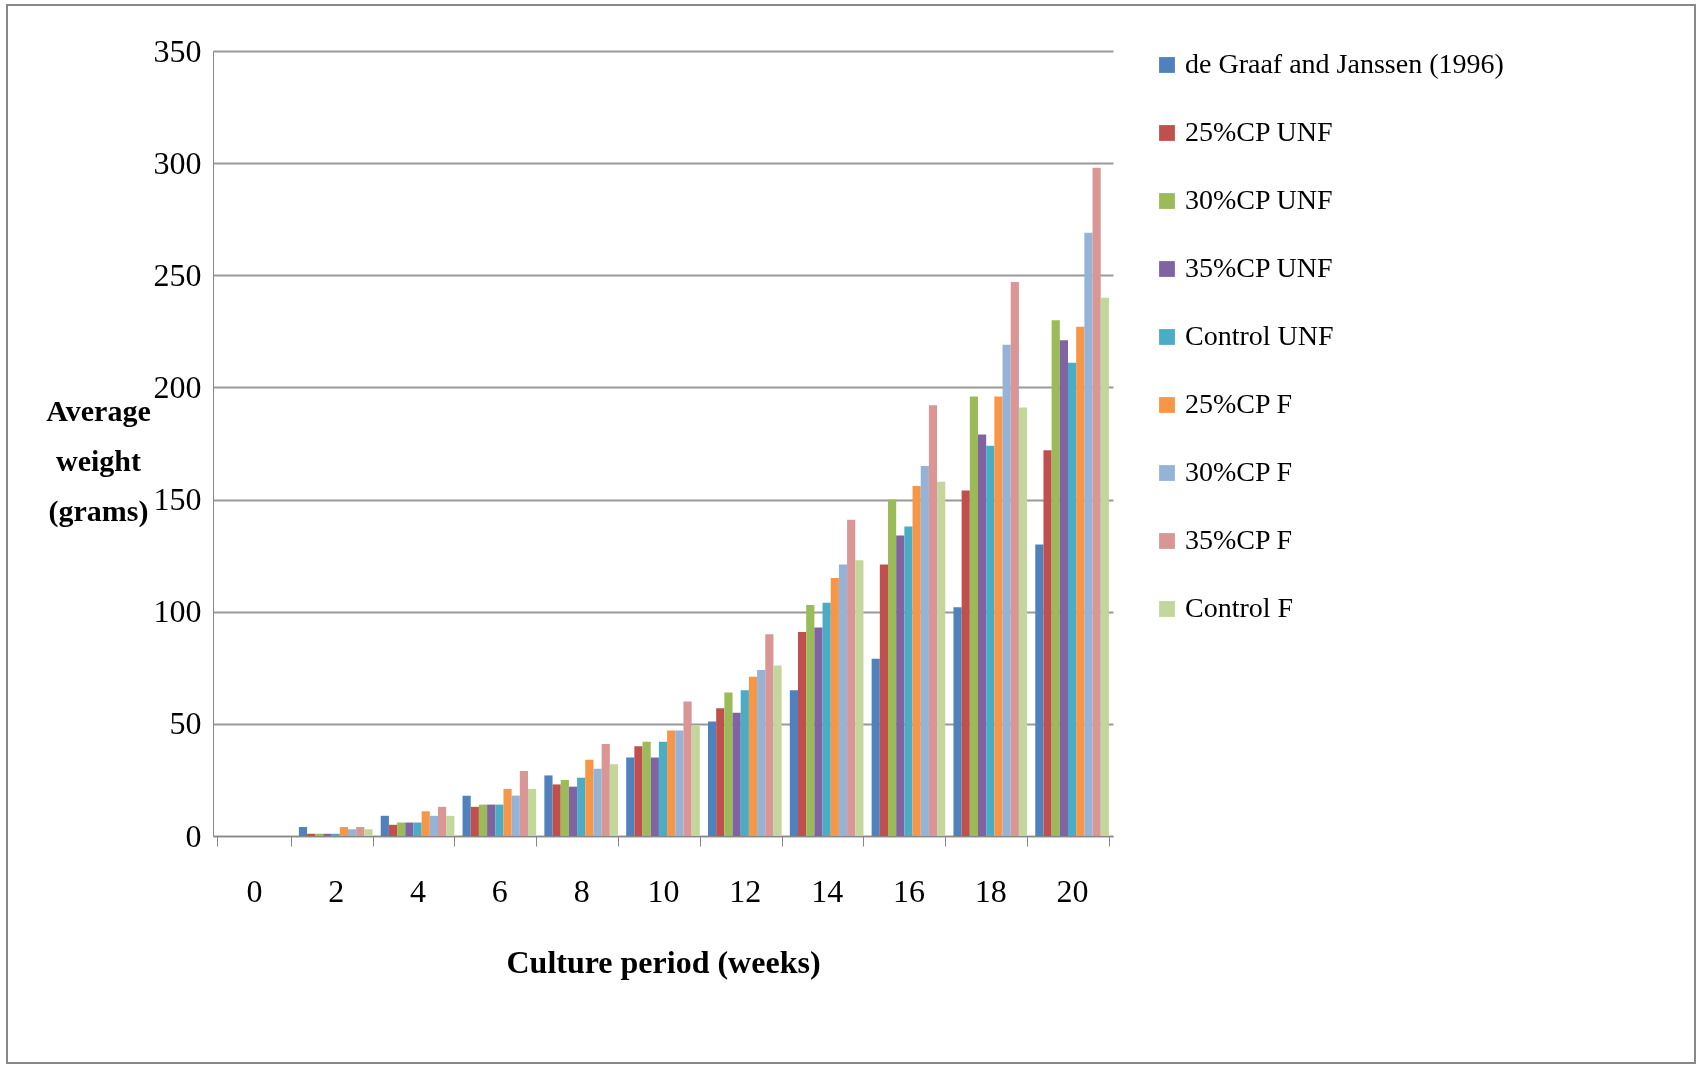 This screenshot has width=1705, height=1071. I want to click on y-tick-label: 150, so click(177, 499).